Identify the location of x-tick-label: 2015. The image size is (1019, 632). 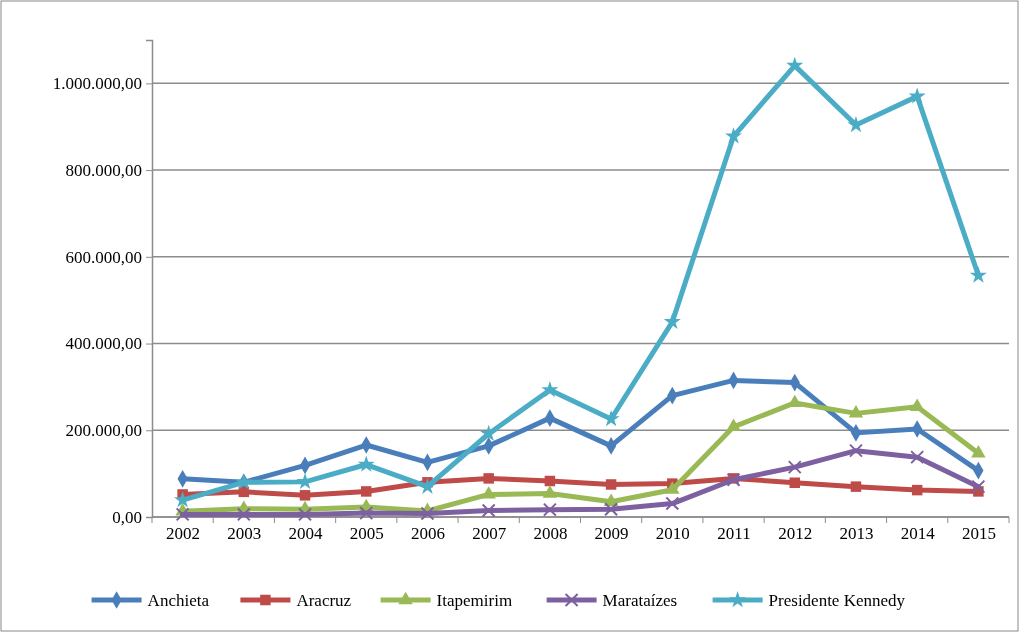
(978, 534).